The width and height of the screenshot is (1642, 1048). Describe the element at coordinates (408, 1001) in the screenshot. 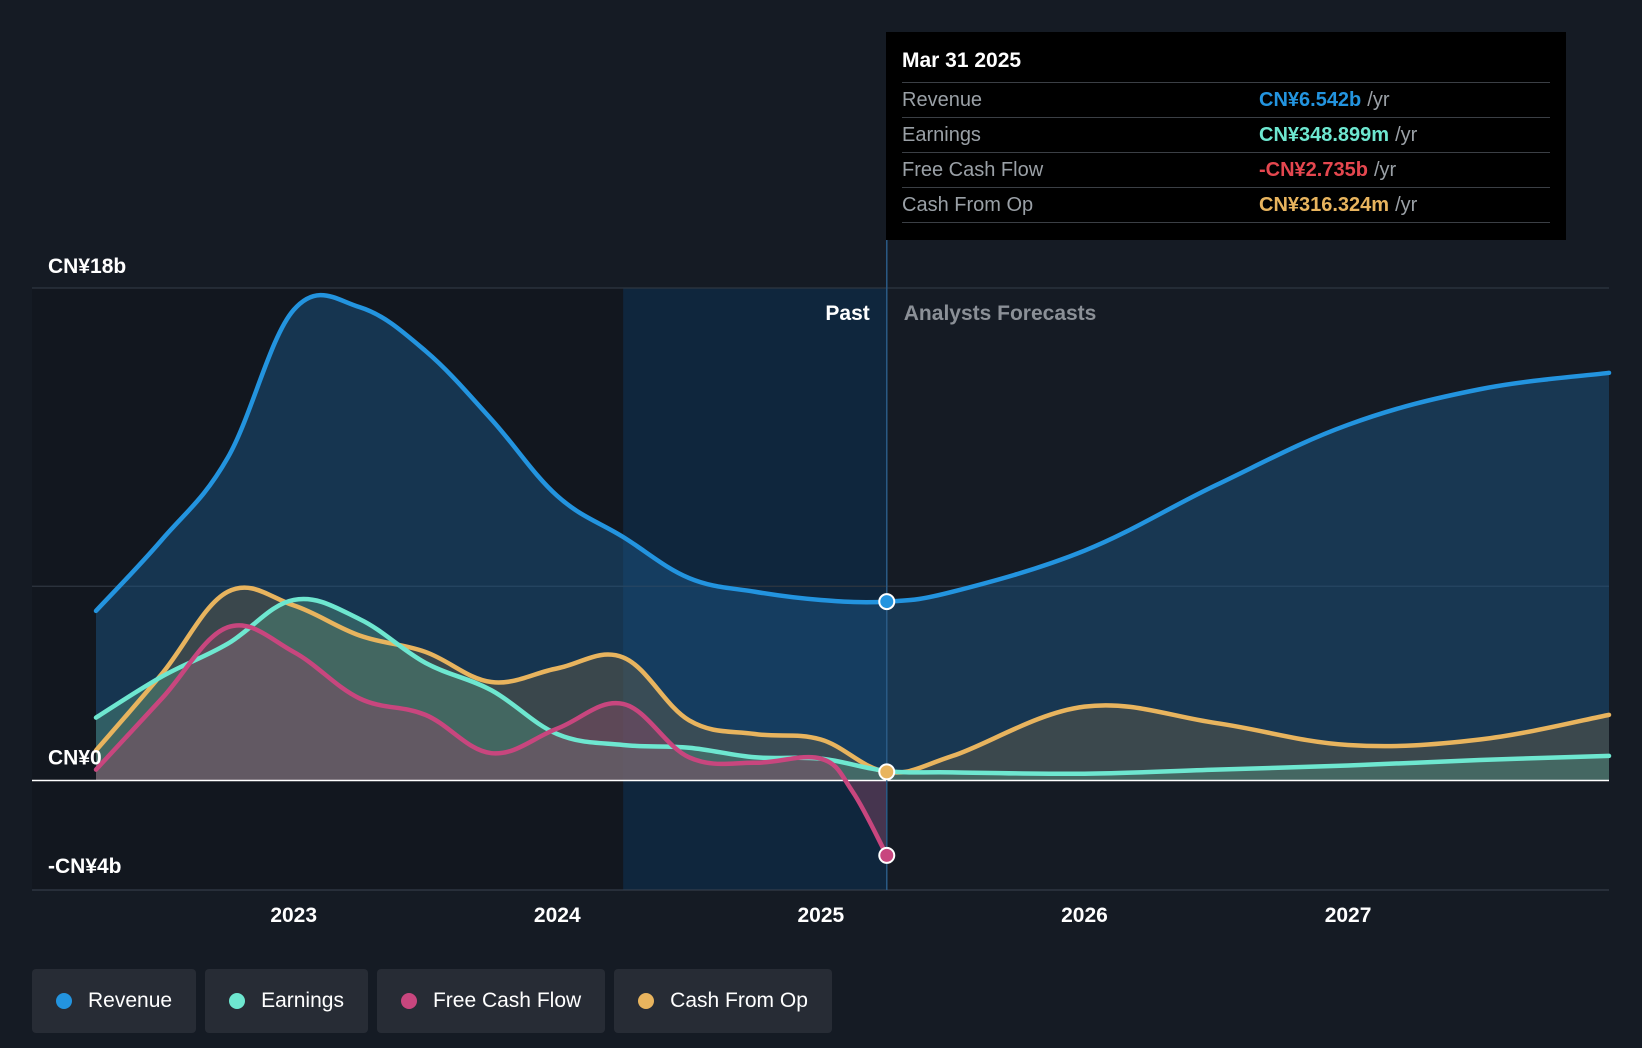

I see `free-cash-flow-dot-icon` at that location.